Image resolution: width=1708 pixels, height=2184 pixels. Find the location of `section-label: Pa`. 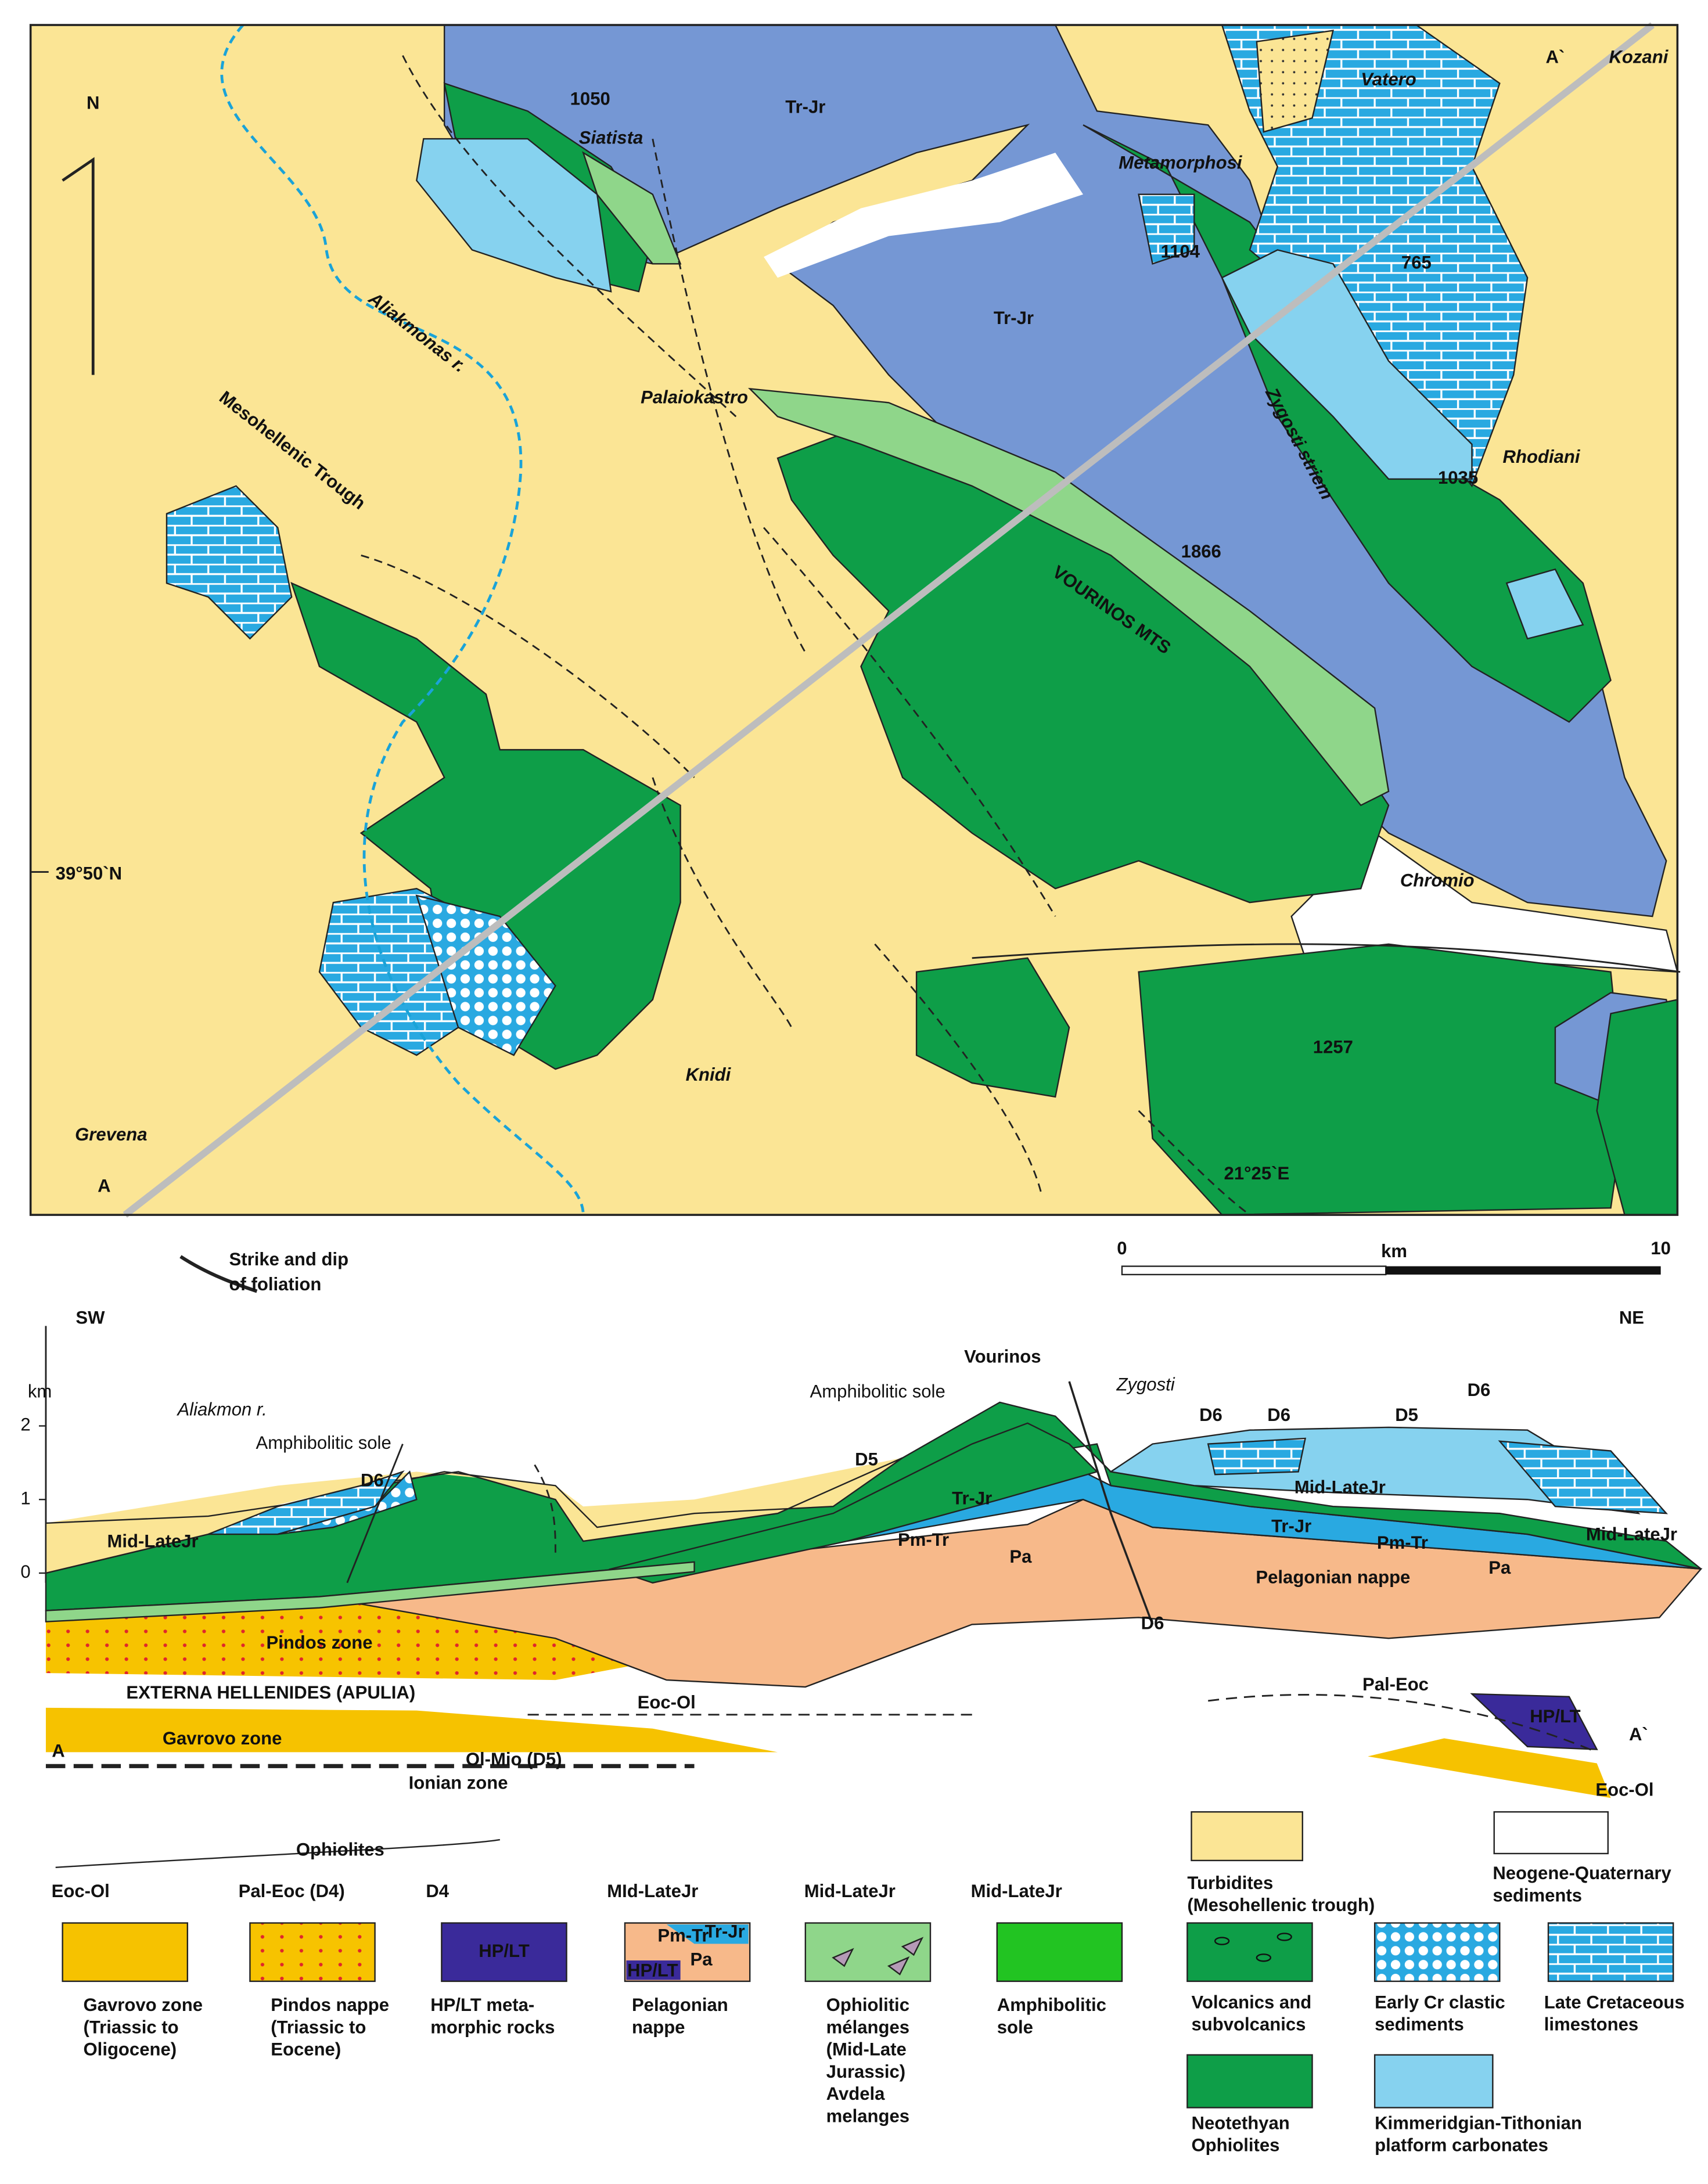

section-label: Pa is located at coordinates (1020, 1556).